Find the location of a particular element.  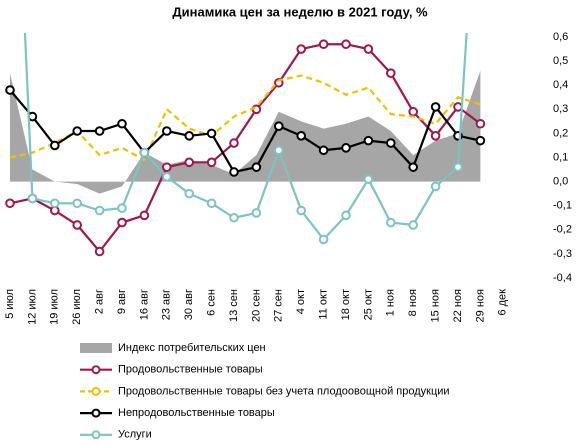

x-tick-label: 30 авг is located at coordinates (189, 304).